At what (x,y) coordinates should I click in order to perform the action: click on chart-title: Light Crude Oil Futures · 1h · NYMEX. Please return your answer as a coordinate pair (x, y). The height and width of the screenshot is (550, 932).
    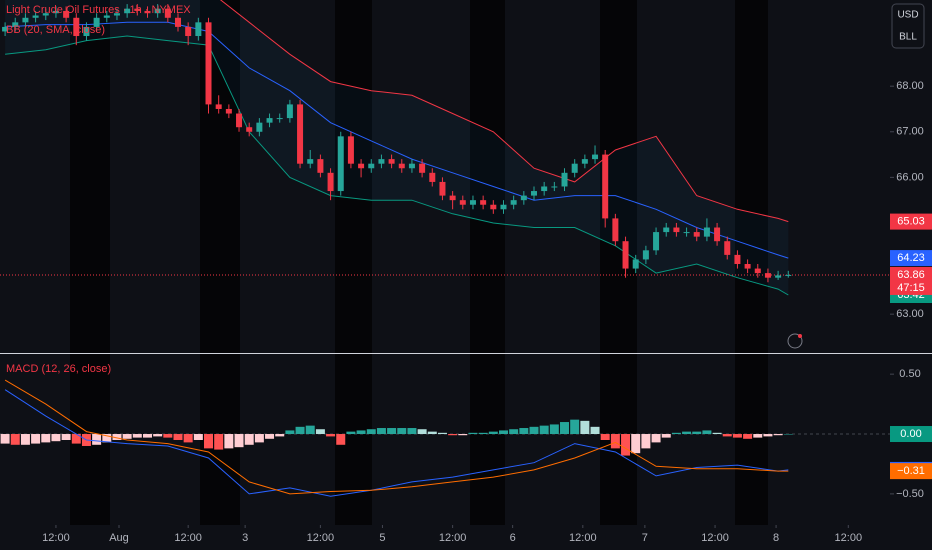
    Looking at the image, I should click on (98, 10).